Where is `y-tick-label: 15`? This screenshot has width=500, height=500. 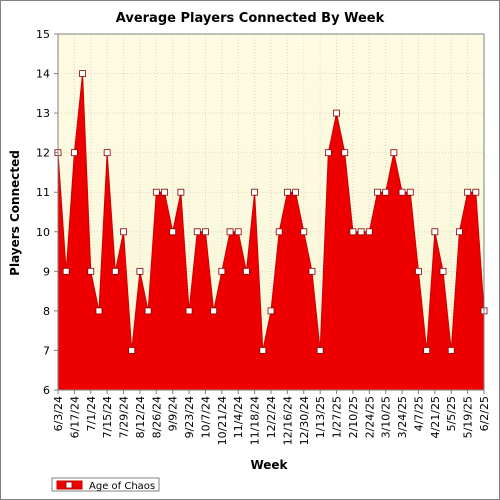 y-tick-label: 15 is located at coordinates (43, 34).